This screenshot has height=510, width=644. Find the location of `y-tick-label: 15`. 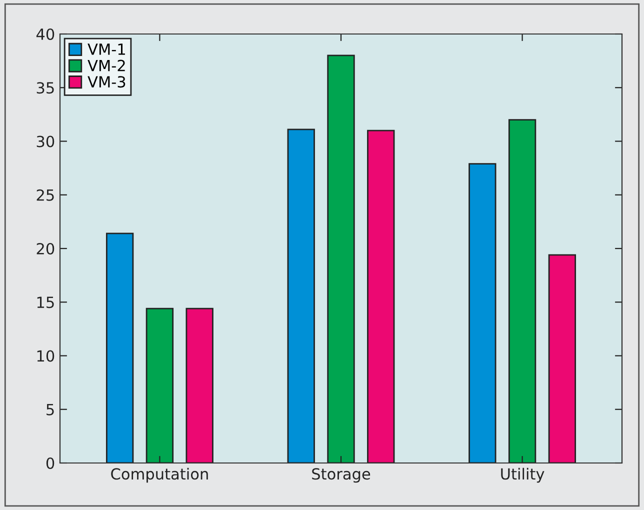

y-tick-label: 15 is located at coordinates (45, 302).